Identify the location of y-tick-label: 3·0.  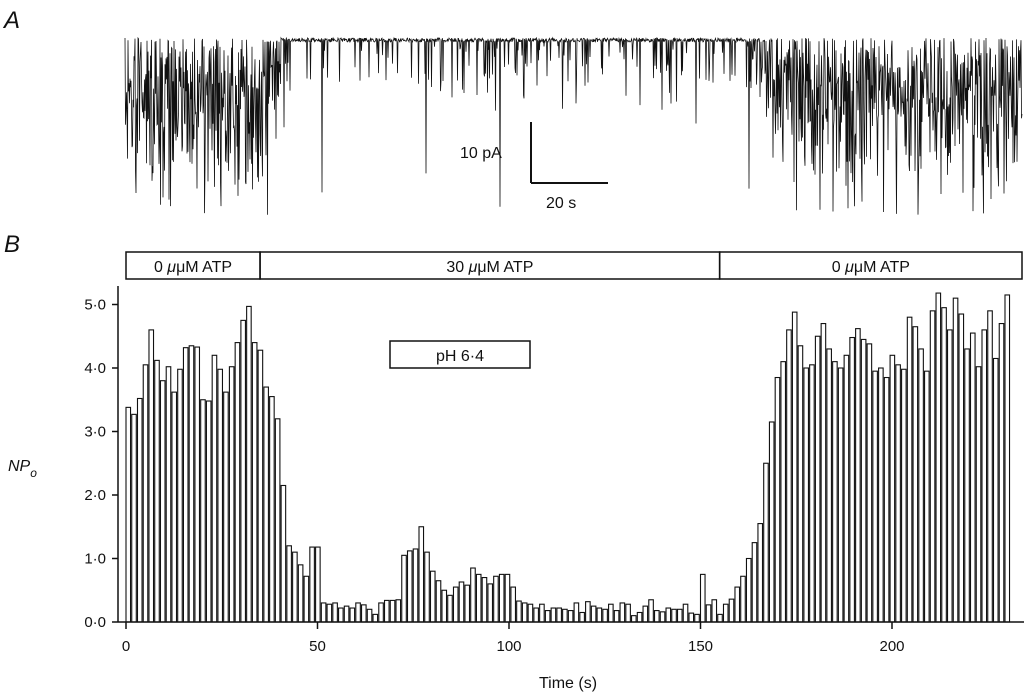
(95, 432).